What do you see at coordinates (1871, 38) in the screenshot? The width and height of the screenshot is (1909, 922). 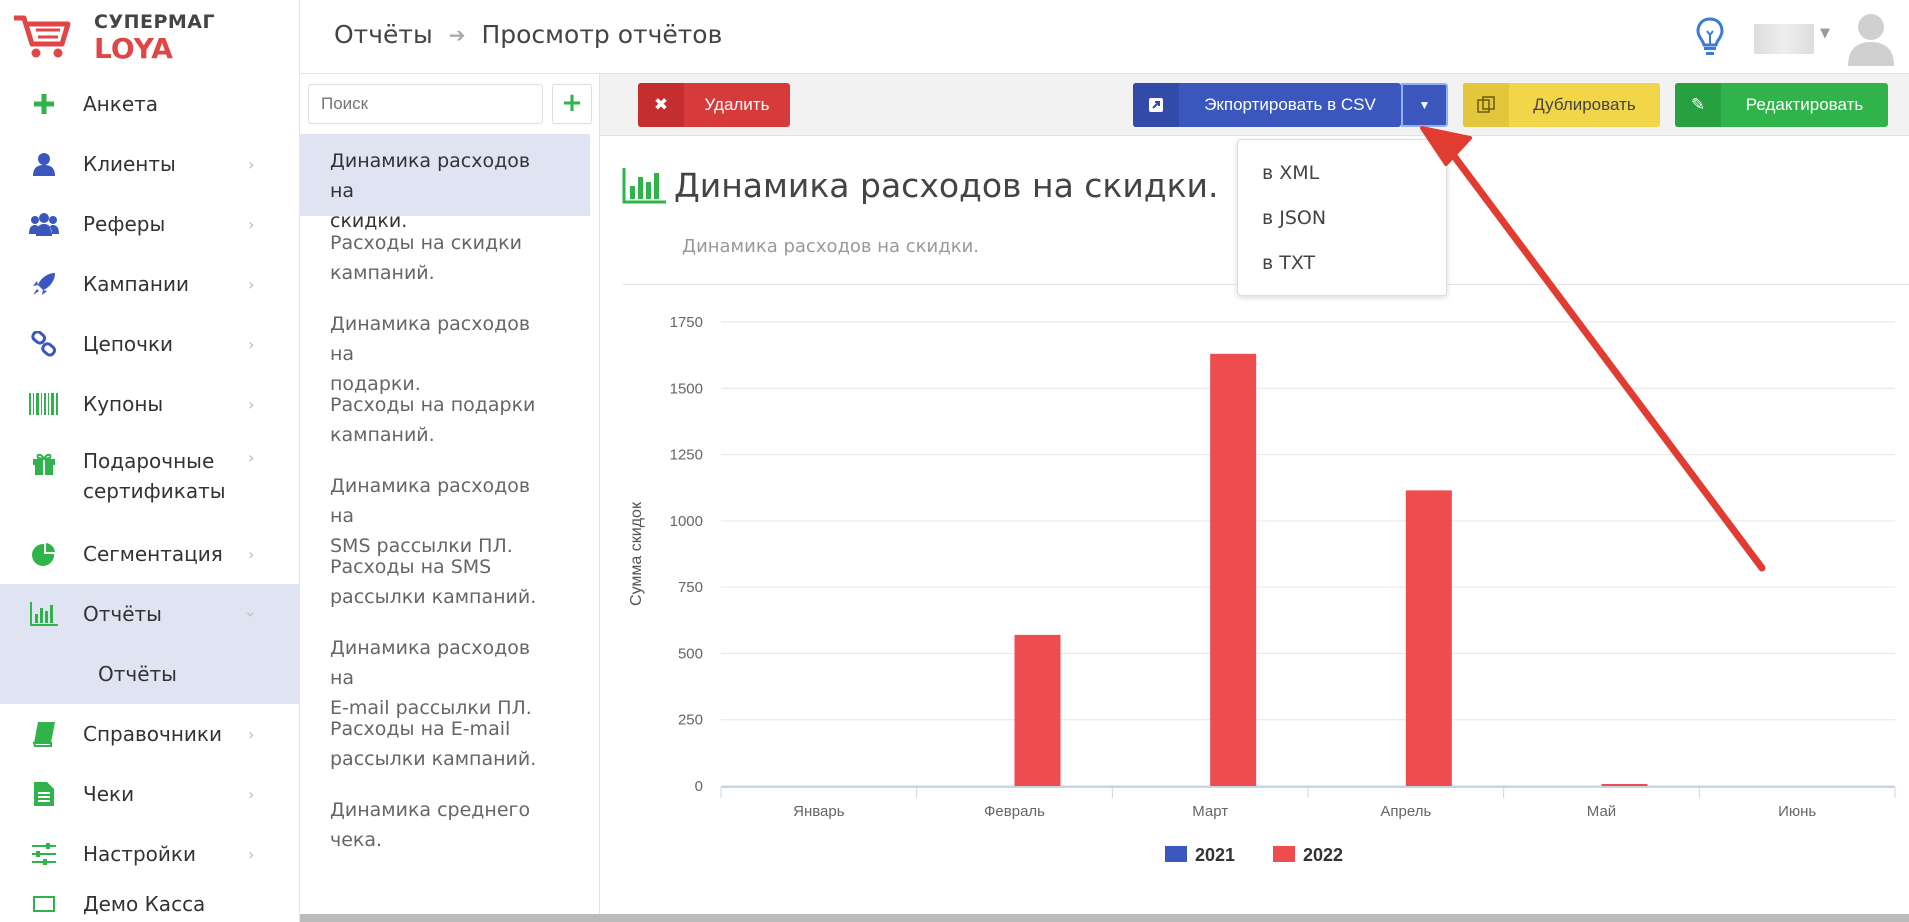 I see `avatar` at bounding box center [1871, 38].